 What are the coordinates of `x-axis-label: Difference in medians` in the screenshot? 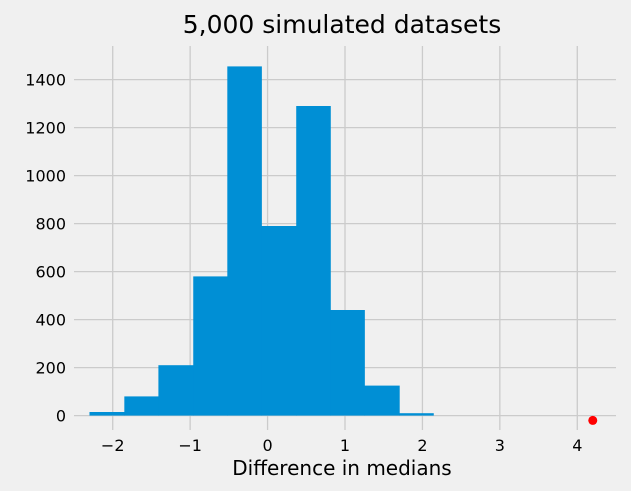 It's located at (341, 468).